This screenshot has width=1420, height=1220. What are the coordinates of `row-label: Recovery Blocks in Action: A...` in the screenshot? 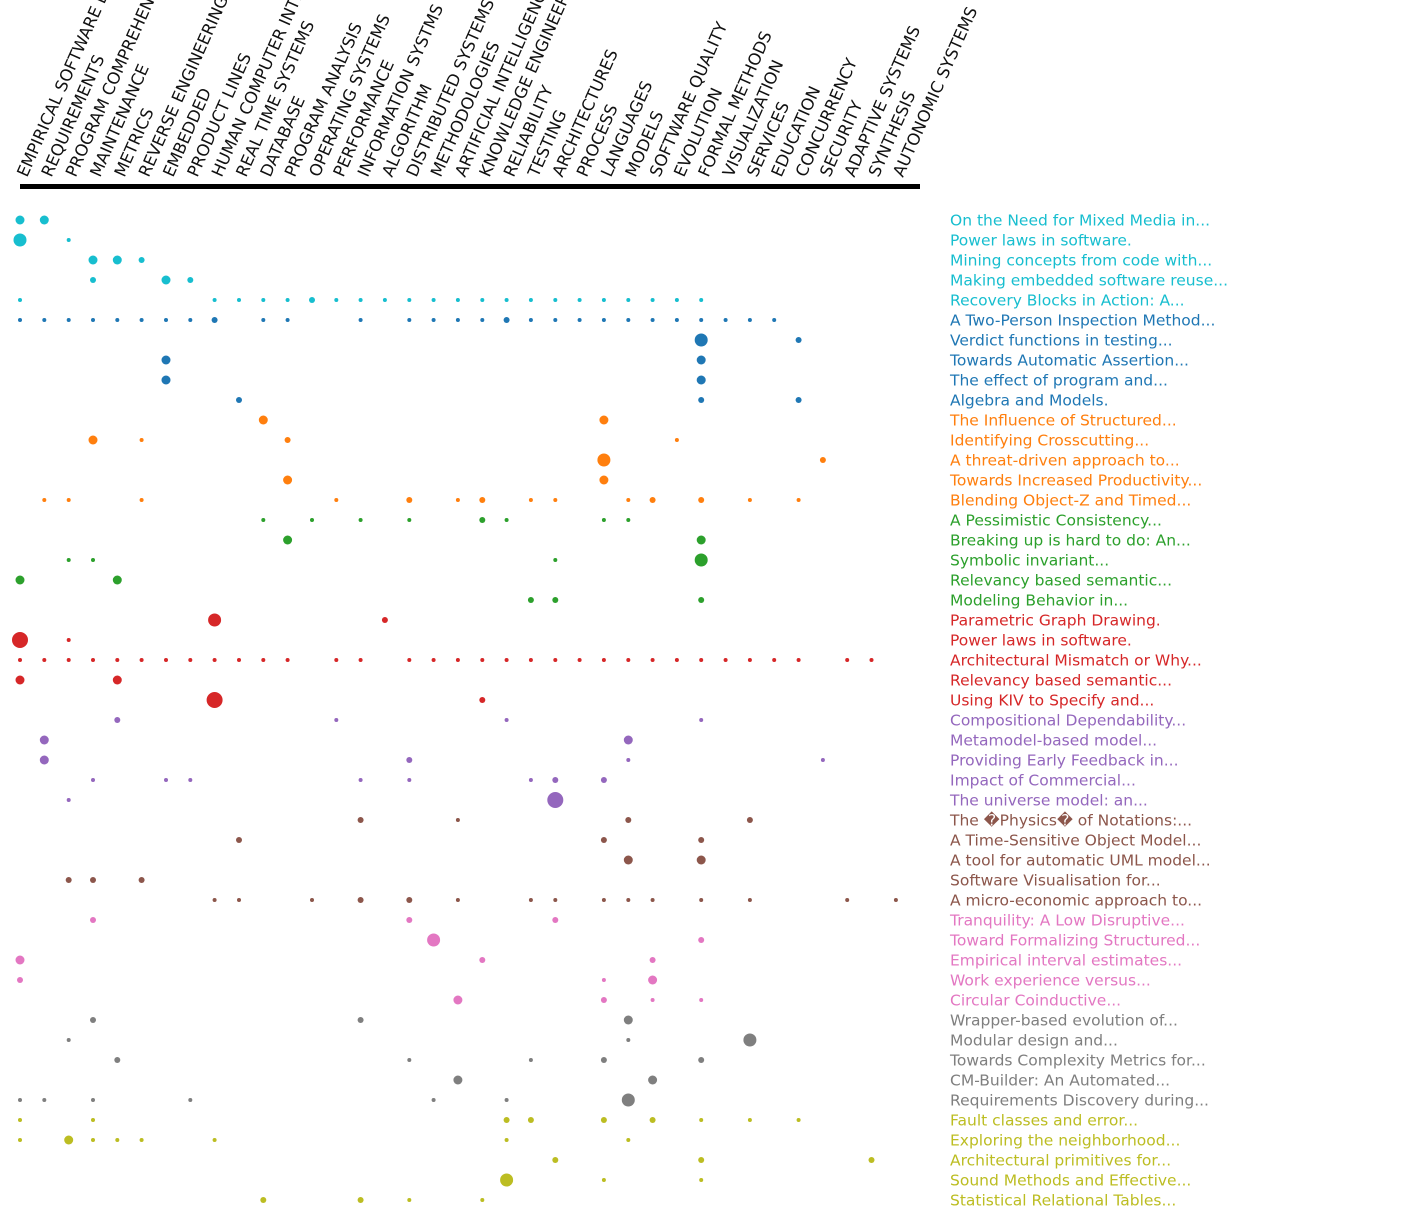 It's located at (1067, 301).